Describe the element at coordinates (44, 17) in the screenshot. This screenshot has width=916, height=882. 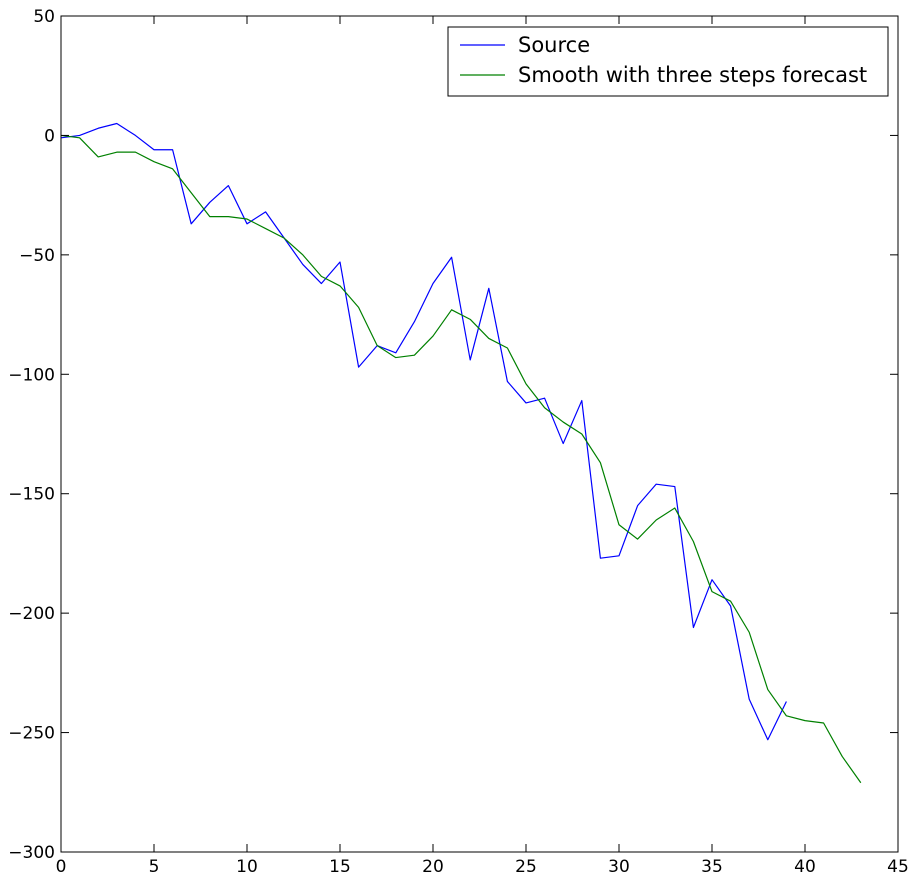
I see `y-tick-label: 50` at that location.